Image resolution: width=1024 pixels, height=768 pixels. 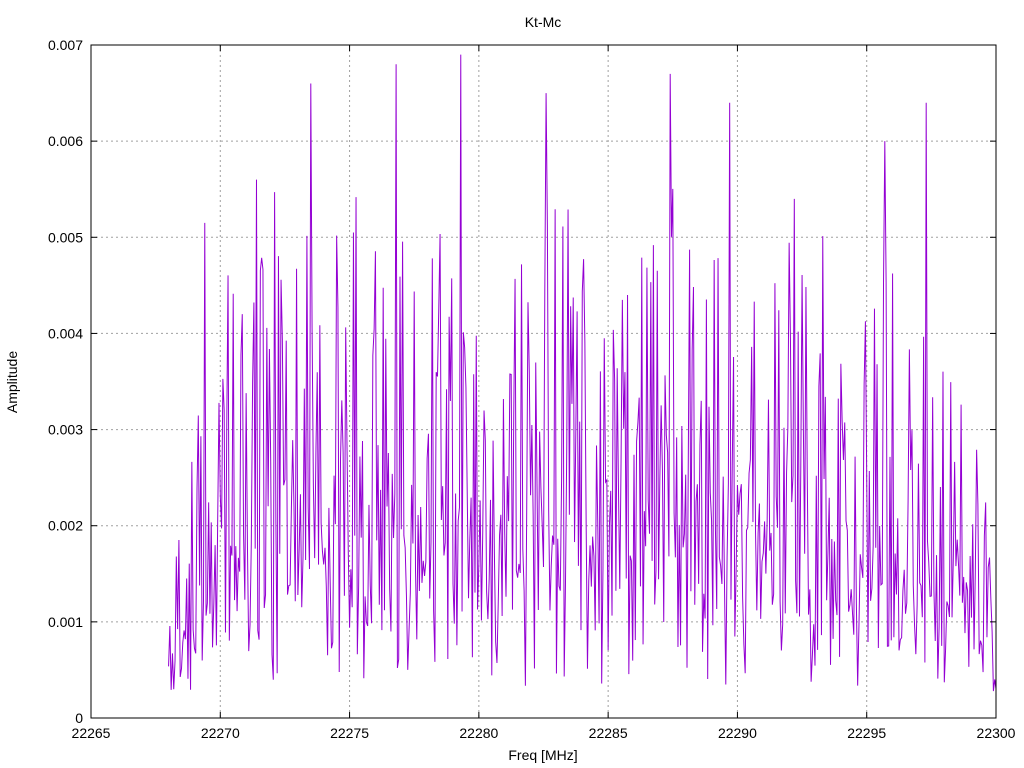 I want to click on x-tick-label: 22265, so click(x=91, y=733).